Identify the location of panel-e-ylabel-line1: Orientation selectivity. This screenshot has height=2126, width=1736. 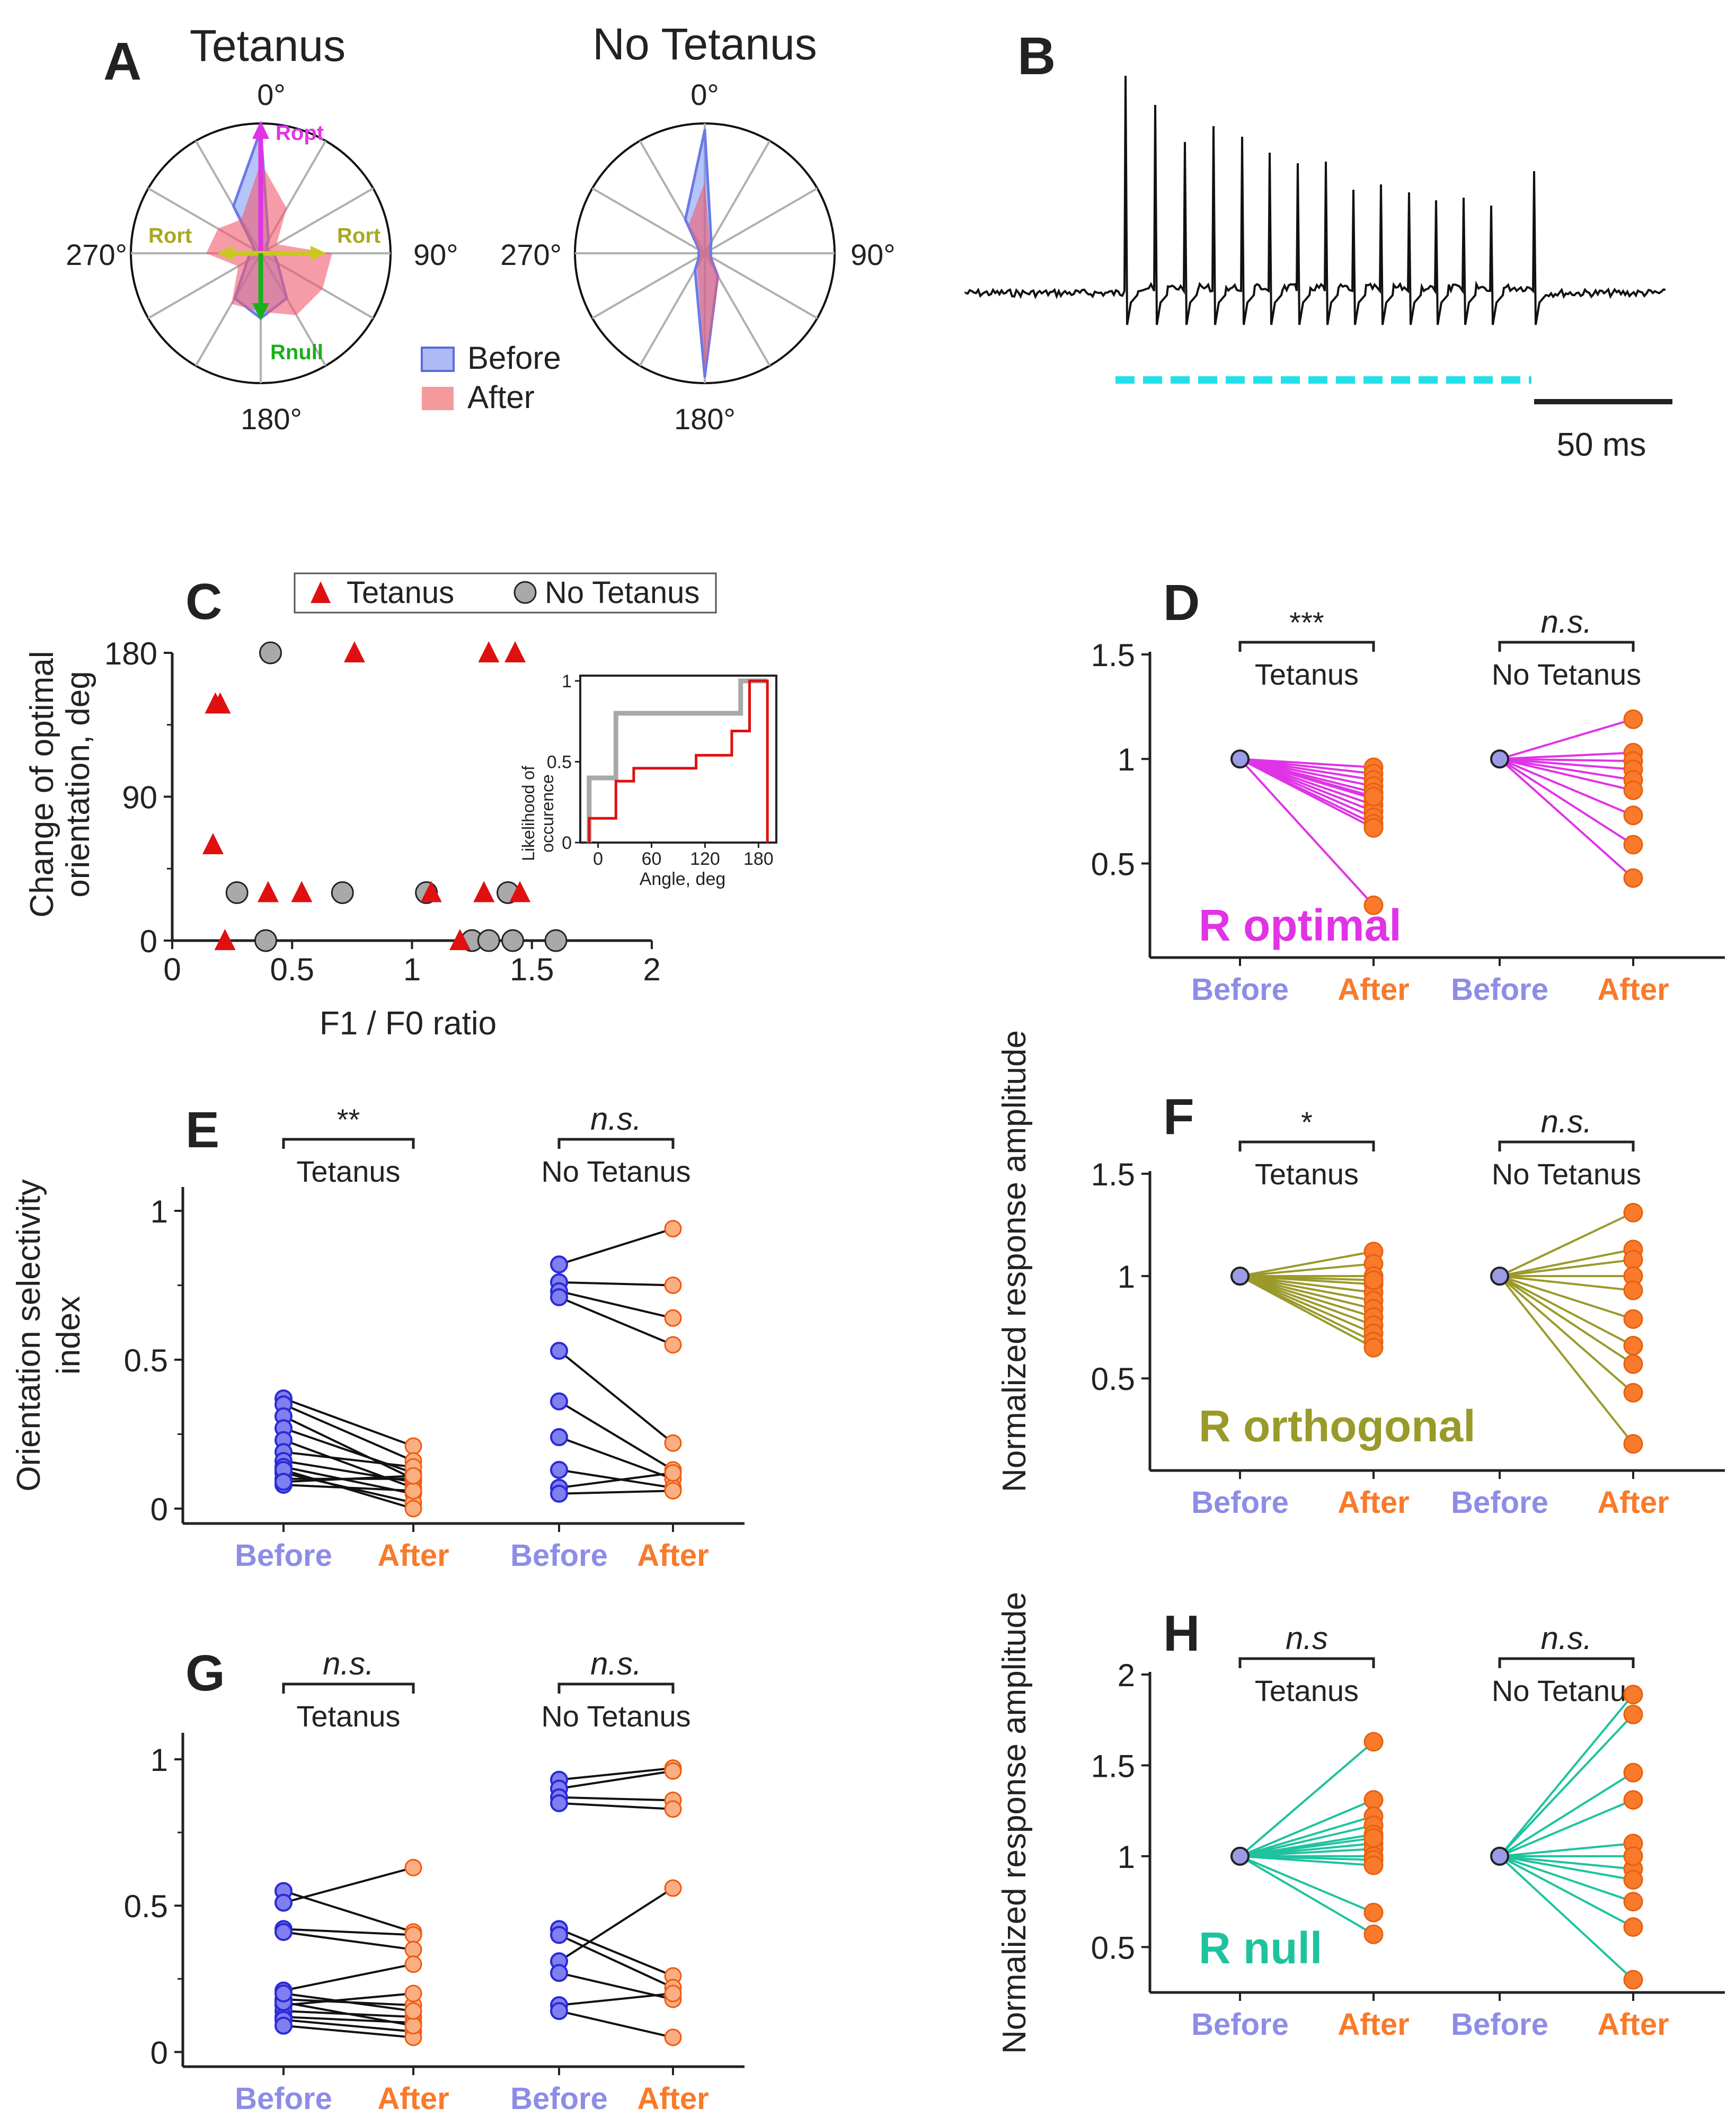
(29, 1335).